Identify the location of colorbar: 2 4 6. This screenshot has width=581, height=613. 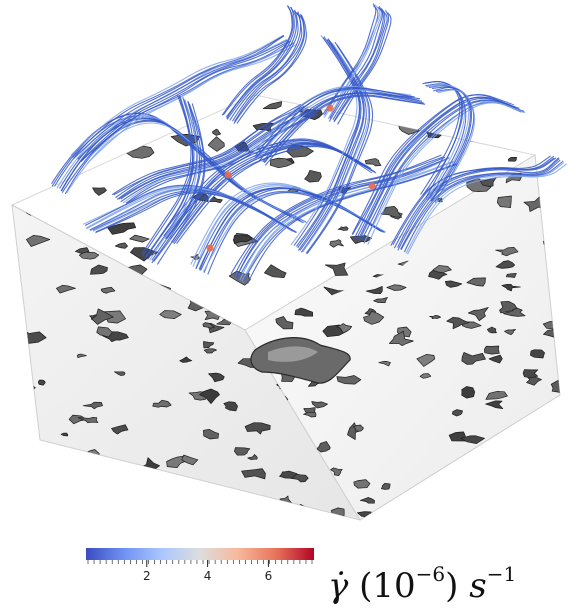
(200, 565).